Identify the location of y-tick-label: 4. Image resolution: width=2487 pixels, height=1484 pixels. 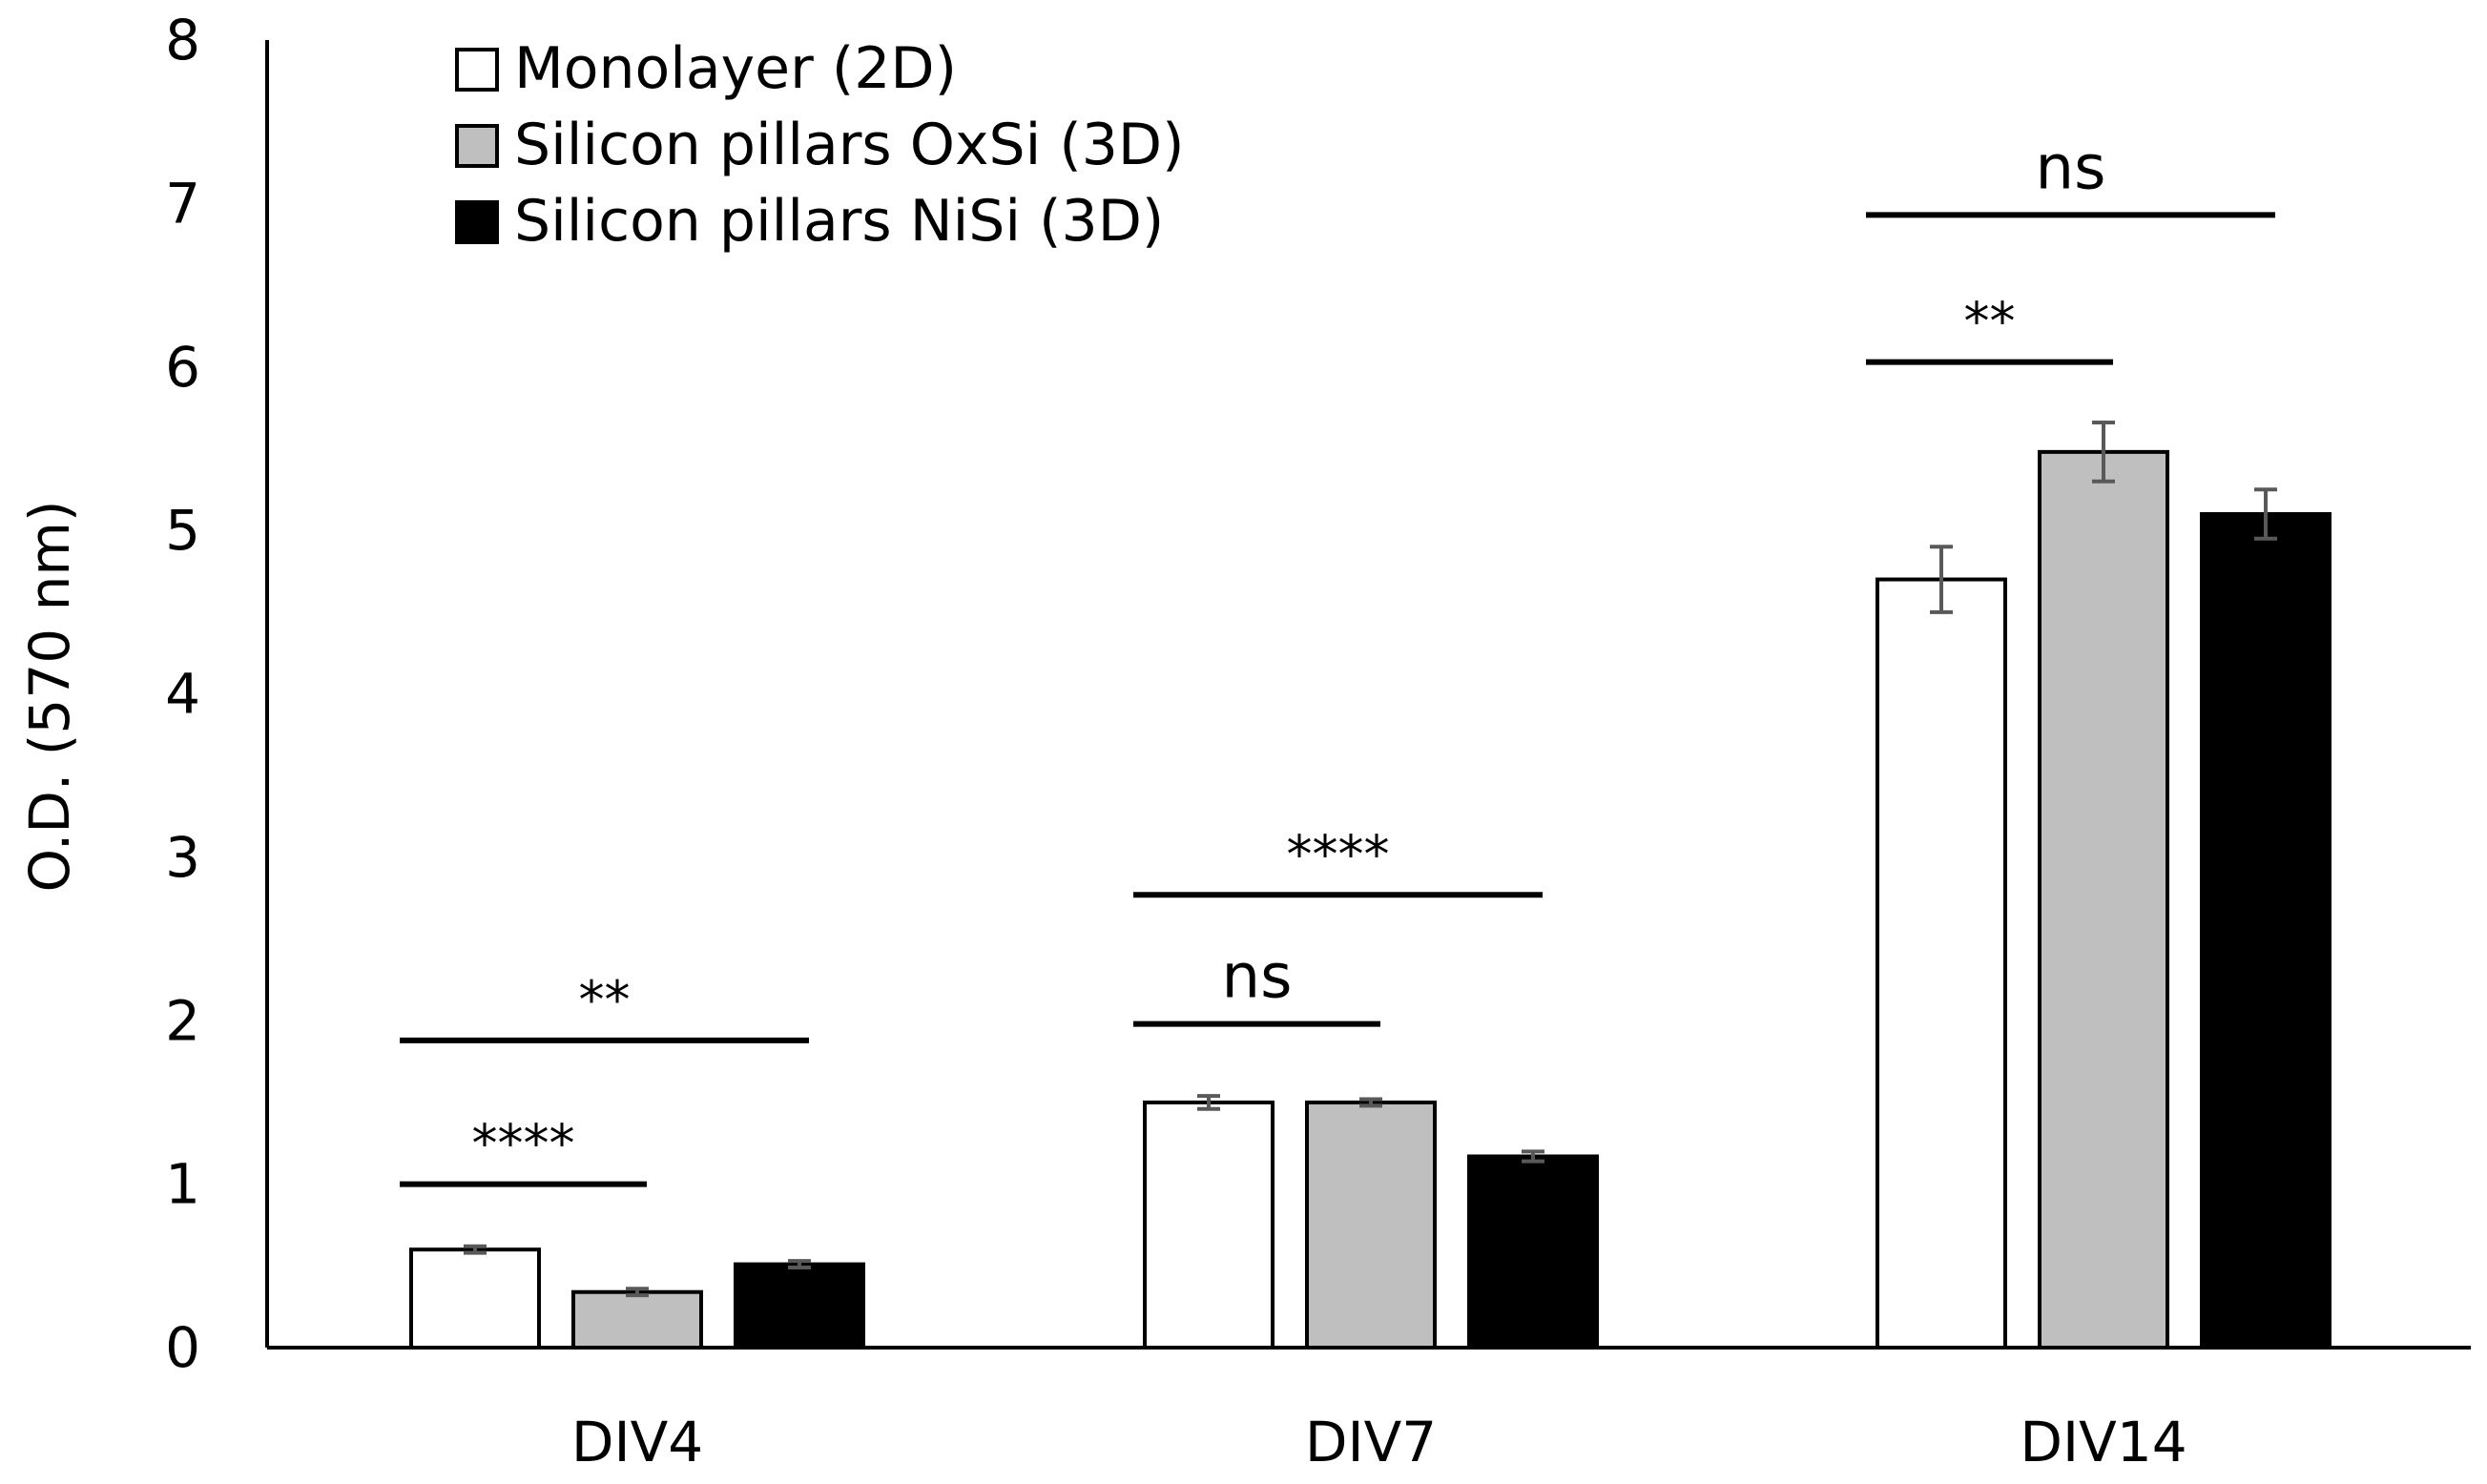
(182, 694).